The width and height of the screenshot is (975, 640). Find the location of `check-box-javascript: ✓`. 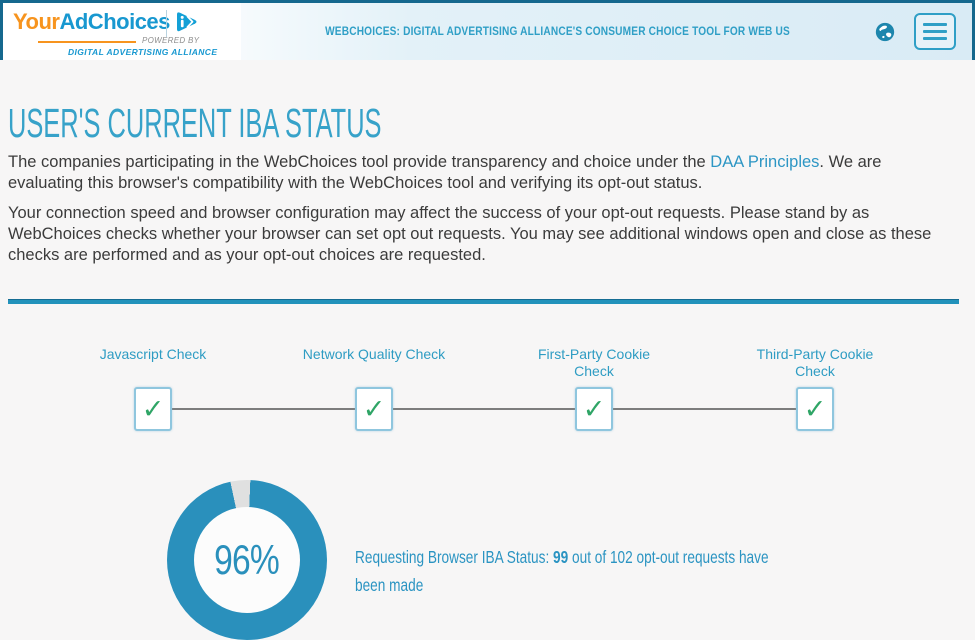

check-box-javascript: ✓ is located at coordinates (153, 409).